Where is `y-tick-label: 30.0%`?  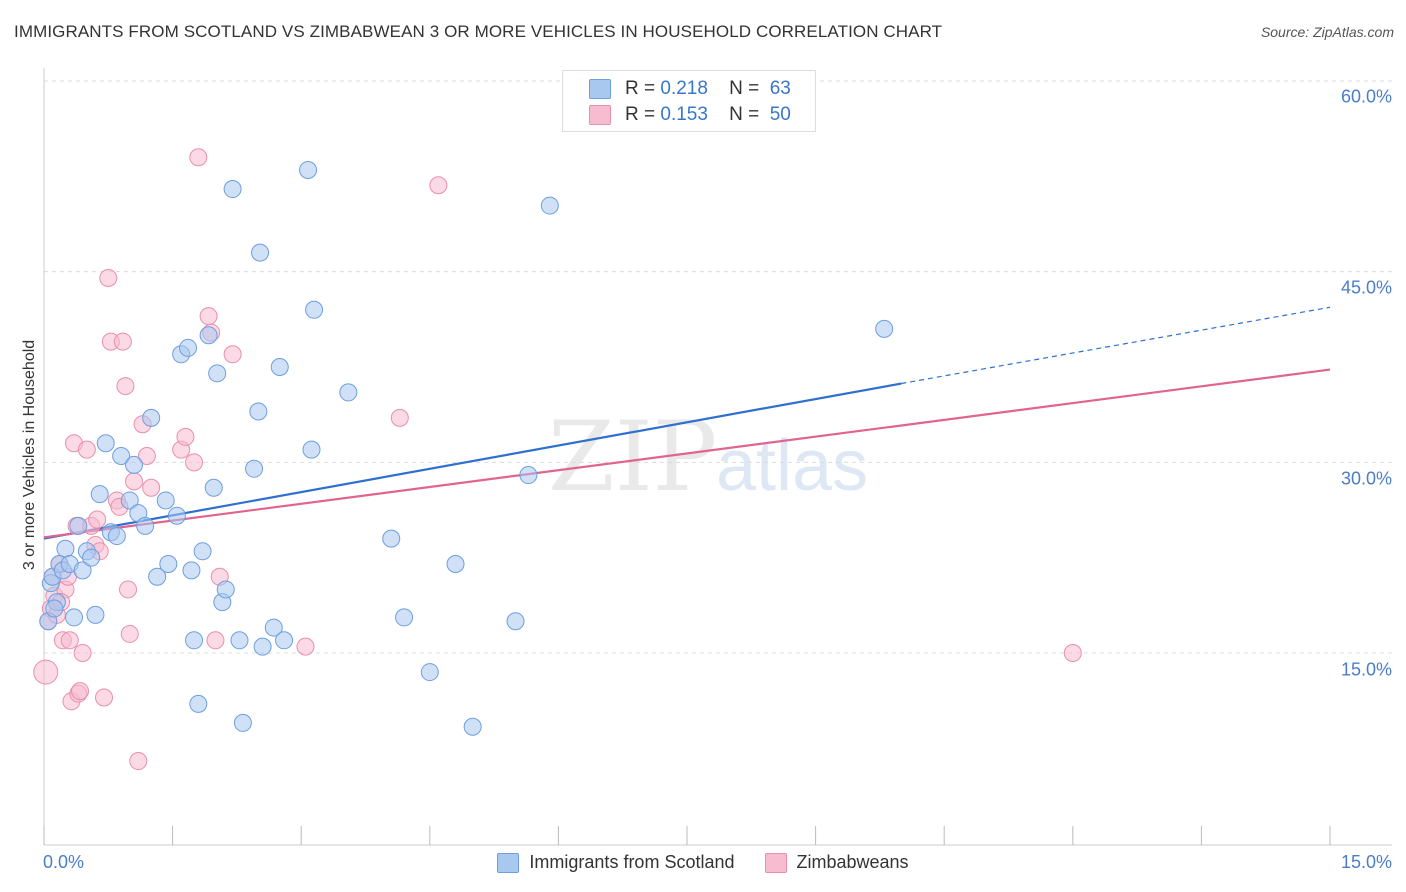
y-tick-label: 30.0% is located at coordinates (1366, 478).